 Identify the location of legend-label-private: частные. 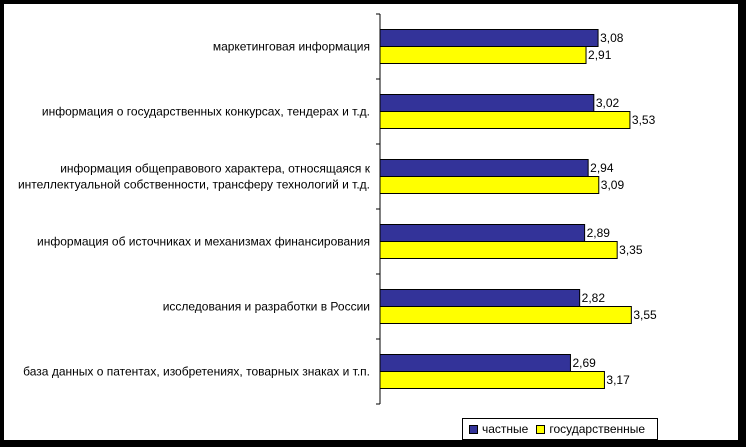
(505, 429).